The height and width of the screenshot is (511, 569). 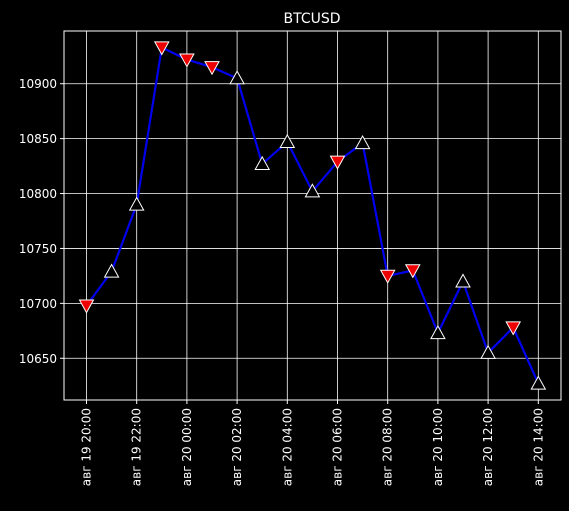 I want to click on x-tick-label: авг 20 06:00, so click(x=338, y=447).